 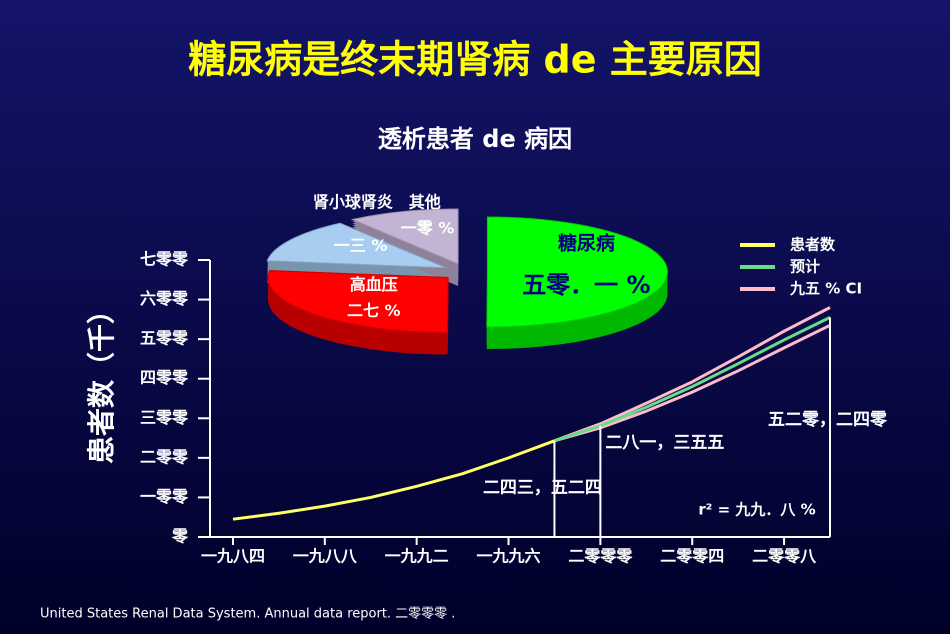 I want to click on pie-category-label: 肾小球肾炎, so click(x=353, y=202).